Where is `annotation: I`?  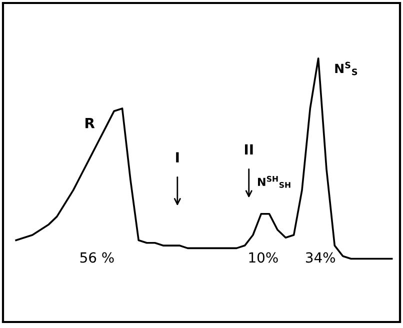 annotation: I is located at coordinates (177, 157).